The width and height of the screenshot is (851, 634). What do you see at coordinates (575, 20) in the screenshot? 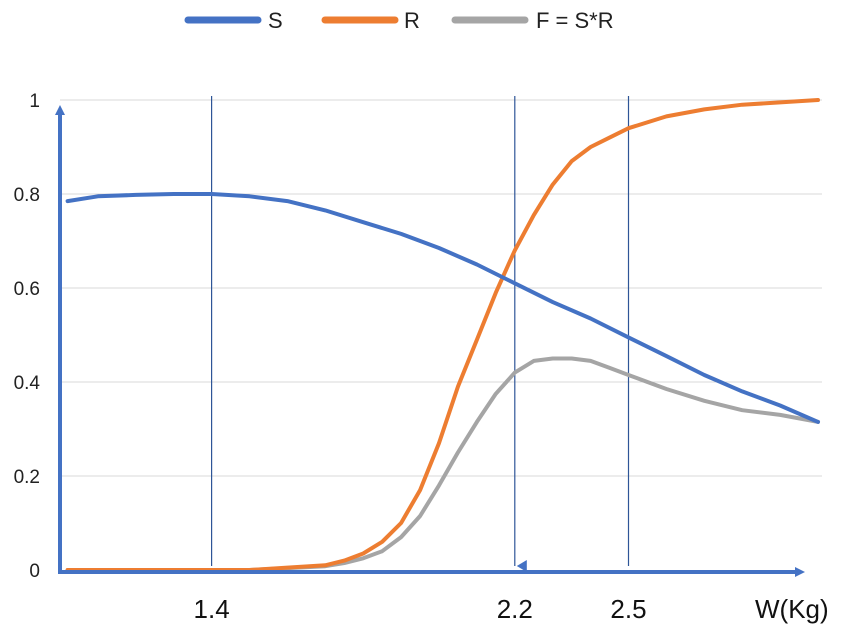
I see `legend-label-f: F = S*R` at bounding box center [575, 20].